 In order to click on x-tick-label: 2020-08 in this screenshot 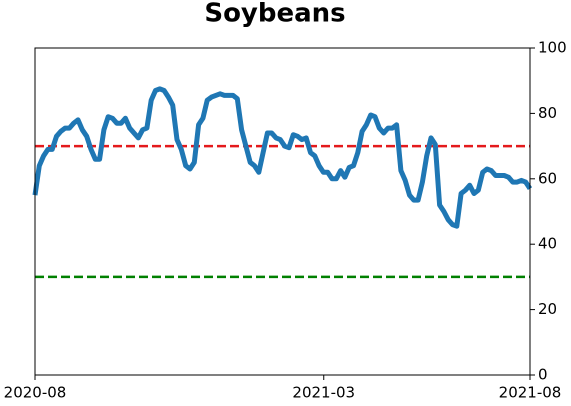, I will do `click(35, 393)`.